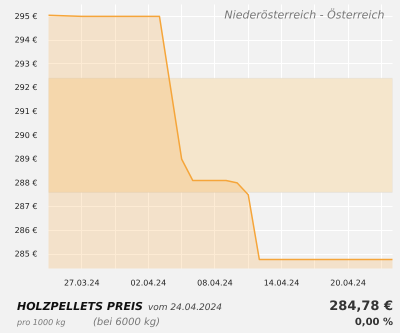 The height and width of the screenshot is (333, 400). What do you see at coordinates (26, 230) in the screenshot?
I see `y-tick-label: 286 €` at bounding box center [26, 230].